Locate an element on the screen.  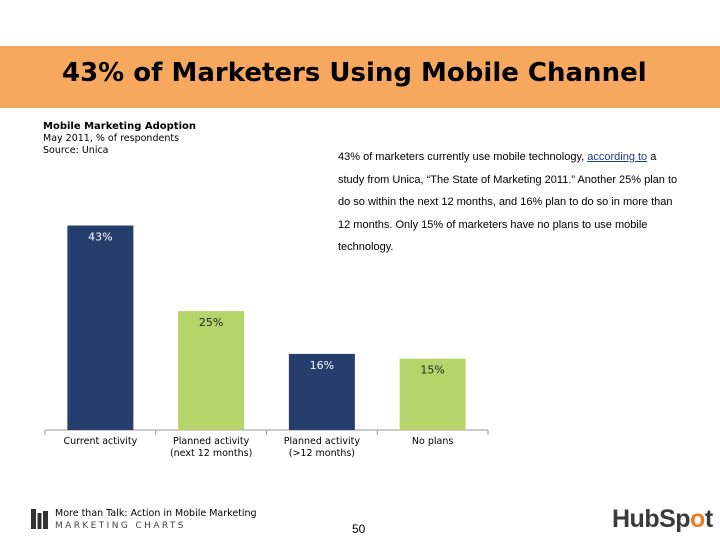
category-label: No plans is located at coordinates (432, 441).